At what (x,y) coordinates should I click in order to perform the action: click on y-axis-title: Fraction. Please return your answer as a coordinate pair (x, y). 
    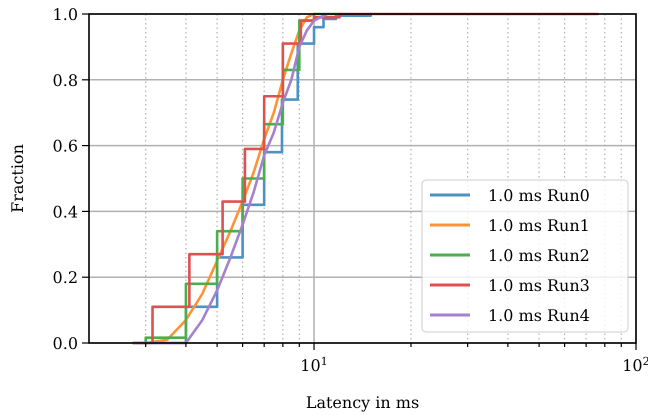
    Looking at the image, I should click on (17, 178).